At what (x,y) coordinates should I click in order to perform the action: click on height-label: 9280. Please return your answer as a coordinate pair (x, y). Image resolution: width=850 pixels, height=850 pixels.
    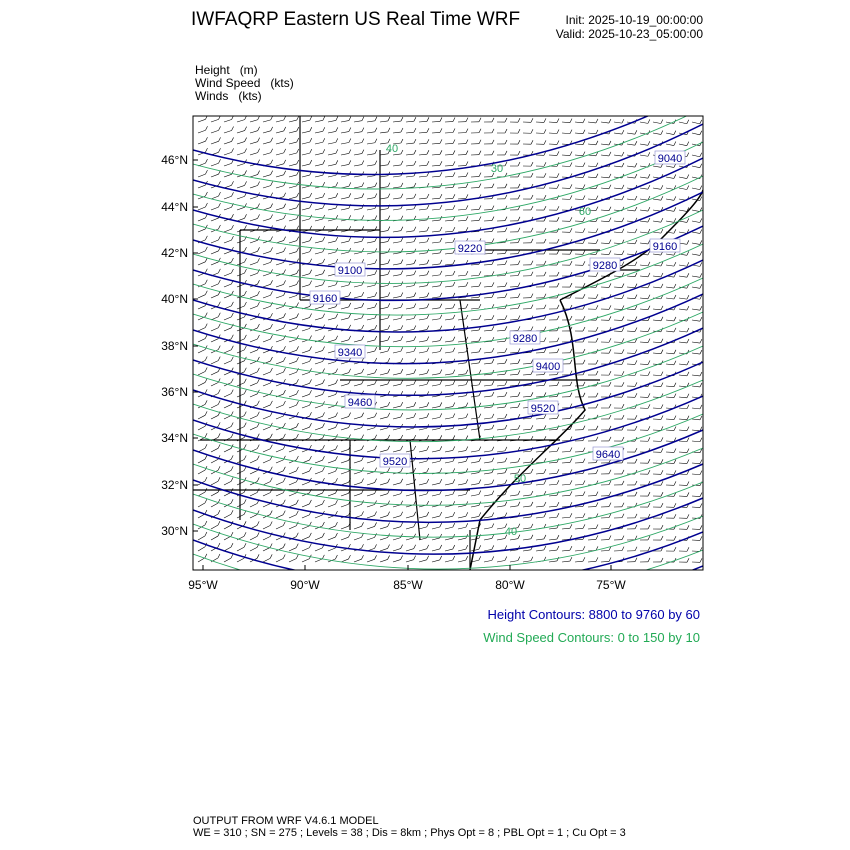
    Looking at the image, I should click on (605, 266).